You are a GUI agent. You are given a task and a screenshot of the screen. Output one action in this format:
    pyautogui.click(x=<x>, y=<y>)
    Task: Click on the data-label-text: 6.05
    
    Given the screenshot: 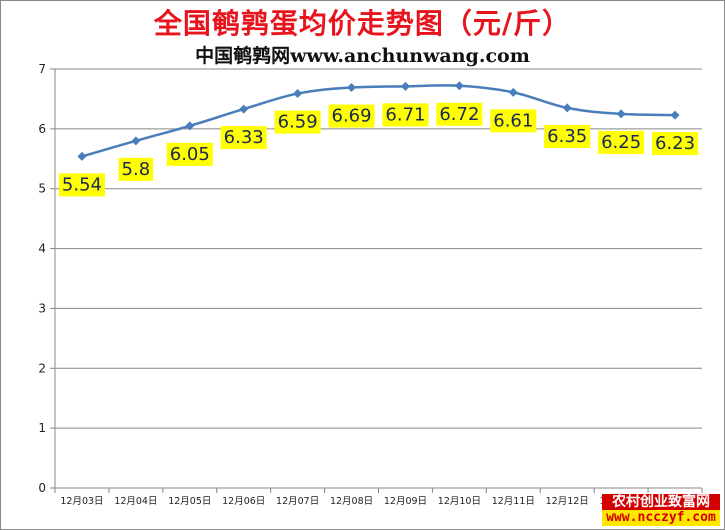 What is the action you would take?
    pyautogui.click(x=190, y=154)
    